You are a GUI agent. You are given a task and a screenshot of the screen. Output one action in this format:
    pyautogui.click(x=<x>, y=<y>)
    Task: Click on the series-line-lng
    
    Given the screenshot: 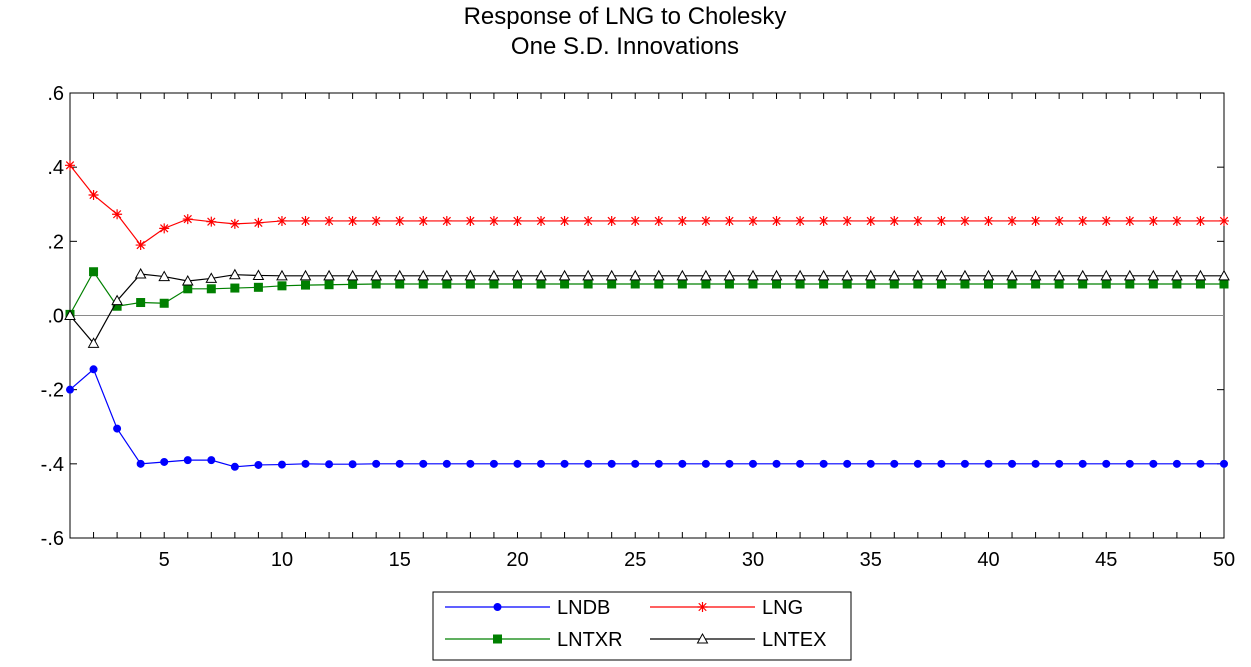 What is the action you would take?
    pyautogui.click(x=646, y=205)
    